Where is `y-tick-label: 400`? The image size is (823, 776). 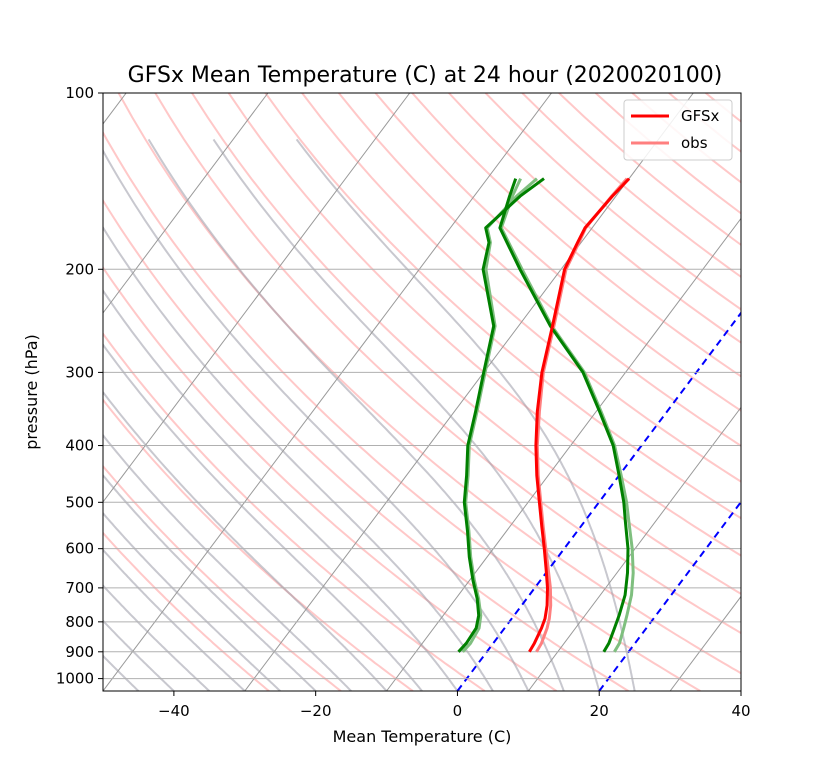
y-tick-label: 400 is located at coordinates (79, 446).